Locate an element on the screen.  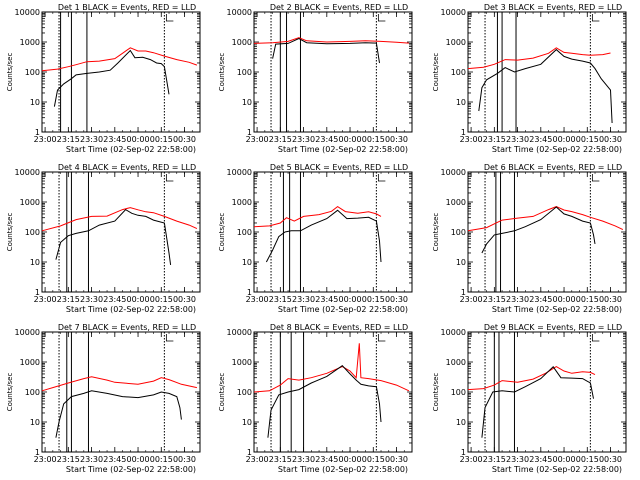
chart-title: Det 4 BLACK = Events, RED = LLD is located at coordinates (127, 167).